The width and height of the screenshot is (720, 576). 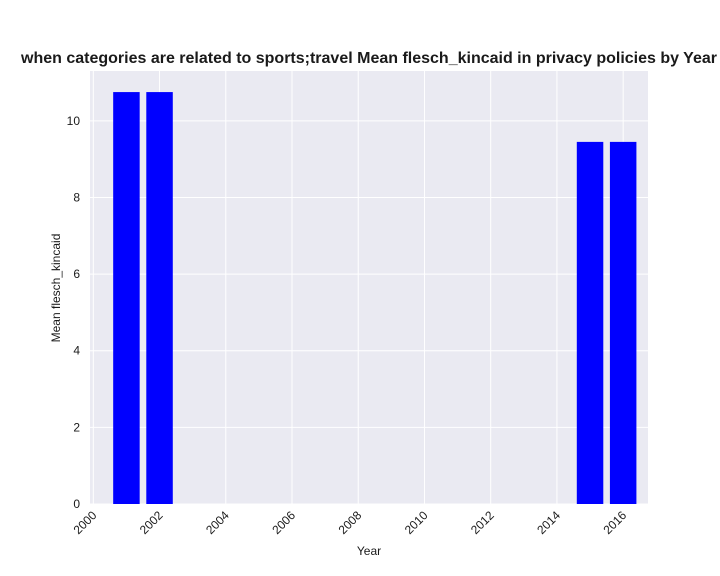 I want to click on x-axis-label: Year, so click(x=369, y=551).